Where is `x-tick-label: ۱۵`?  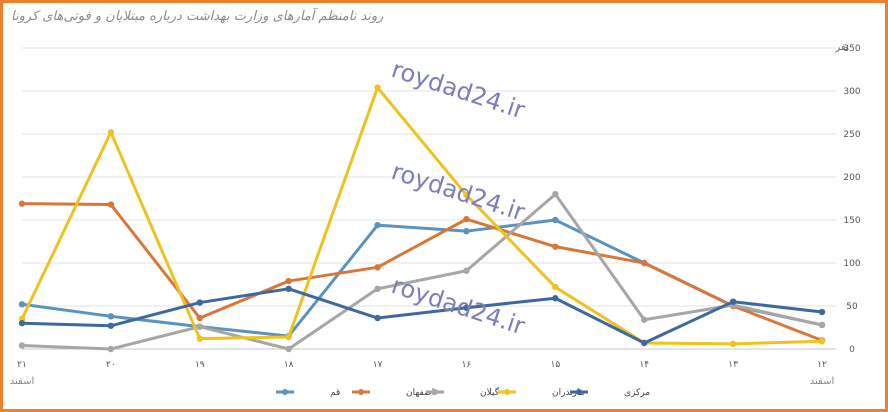 x-tick-label: ۱۵ is located at coordinates (555, 365).